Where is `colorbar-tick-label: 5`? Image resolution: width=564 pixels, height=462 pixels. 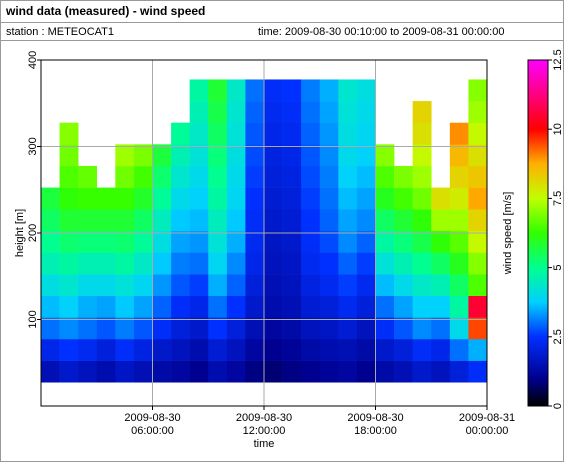
colorbar-tick-label: 5 is located at coordinates (558, 268).